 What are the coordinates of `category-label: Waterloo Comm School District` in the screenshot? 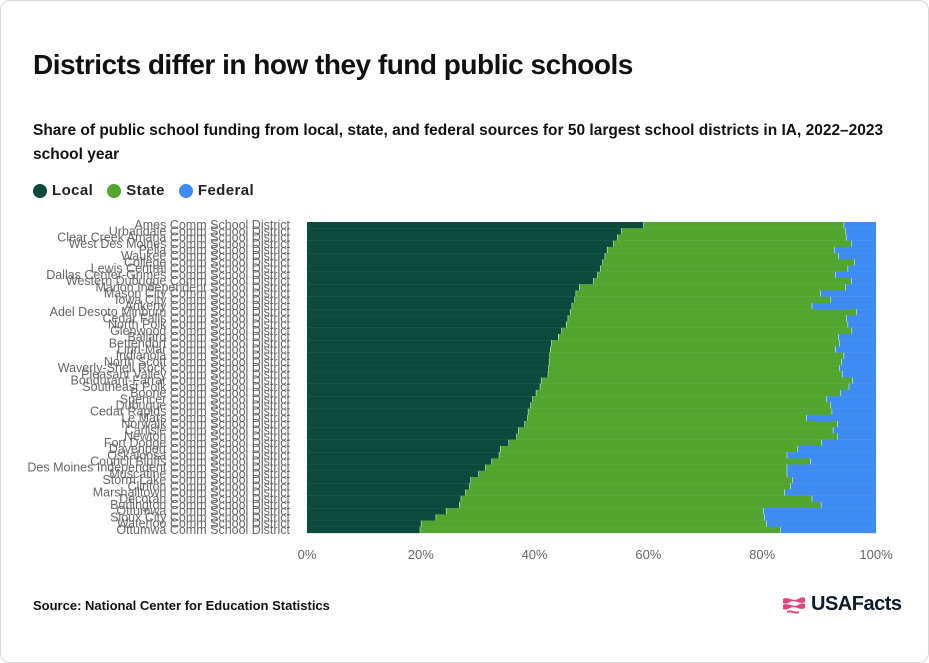 It's located at (204, 524).